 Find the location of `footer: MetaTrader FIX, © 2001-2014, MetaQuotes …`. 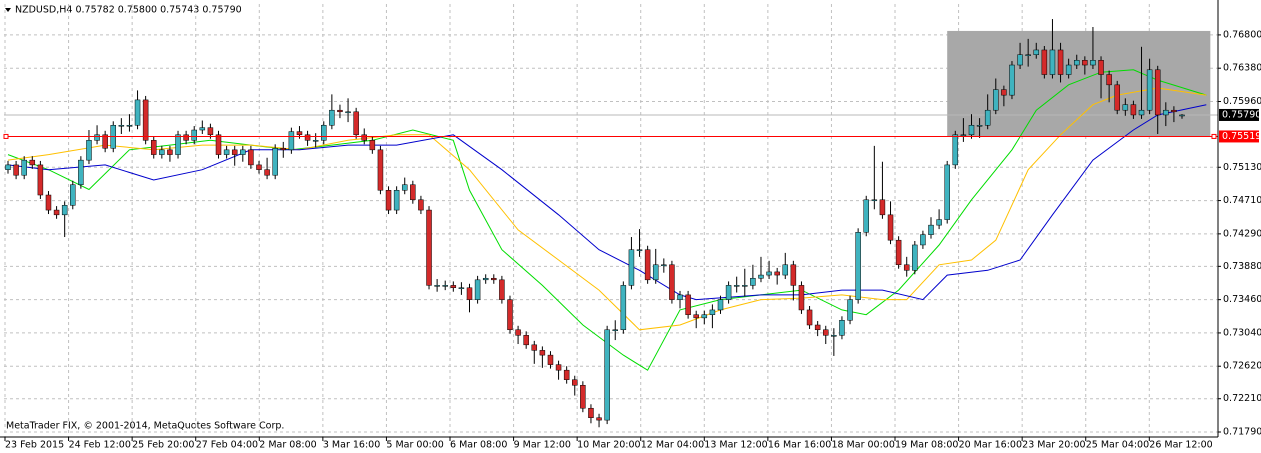

footer: MetaTrader FIX, © 2001-2014, MetaQuotes … is located at coordinates (145, 426).